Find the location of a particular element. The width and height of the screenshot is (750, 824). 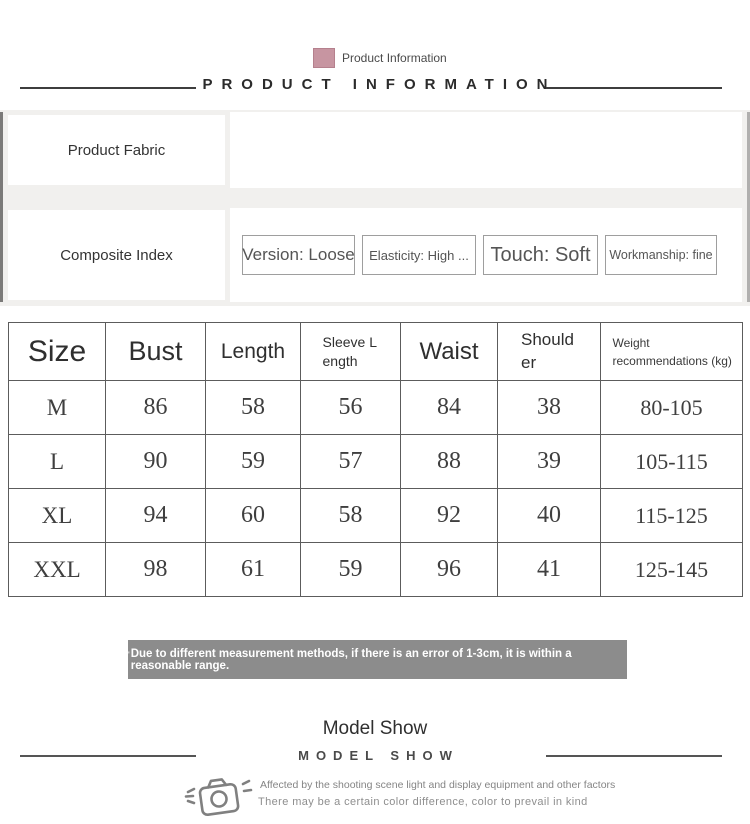

table-row-xxl: XXL 98 61 59 96 41 125-145 is located at coordinates (375, 569).